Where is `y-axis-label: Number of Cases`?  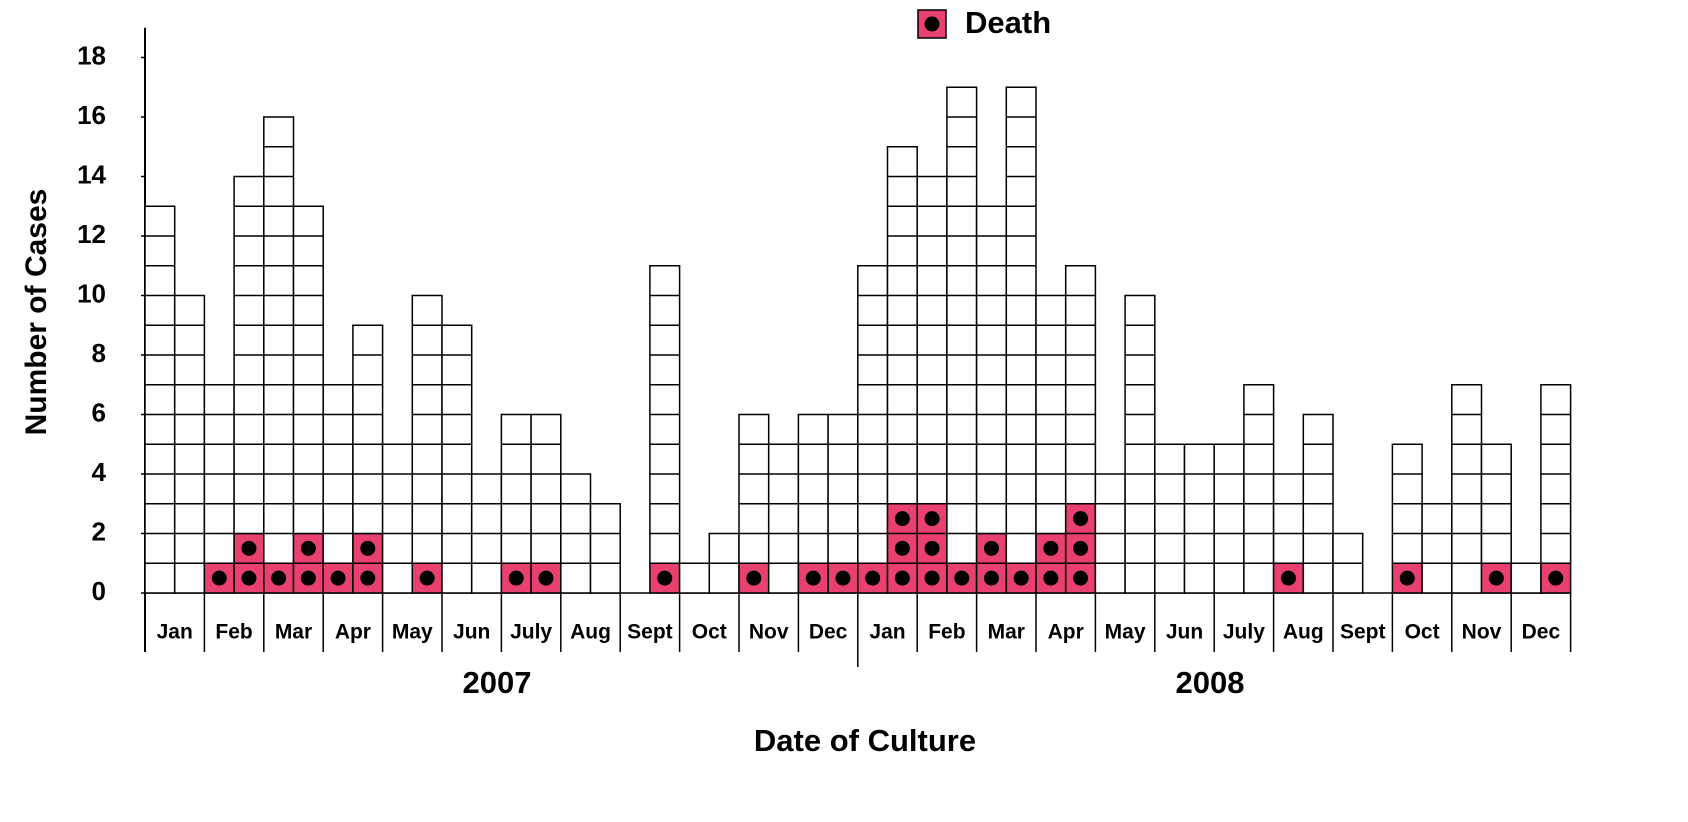
y-axis-label: Number of Cases is located at coordinates (36, 312).